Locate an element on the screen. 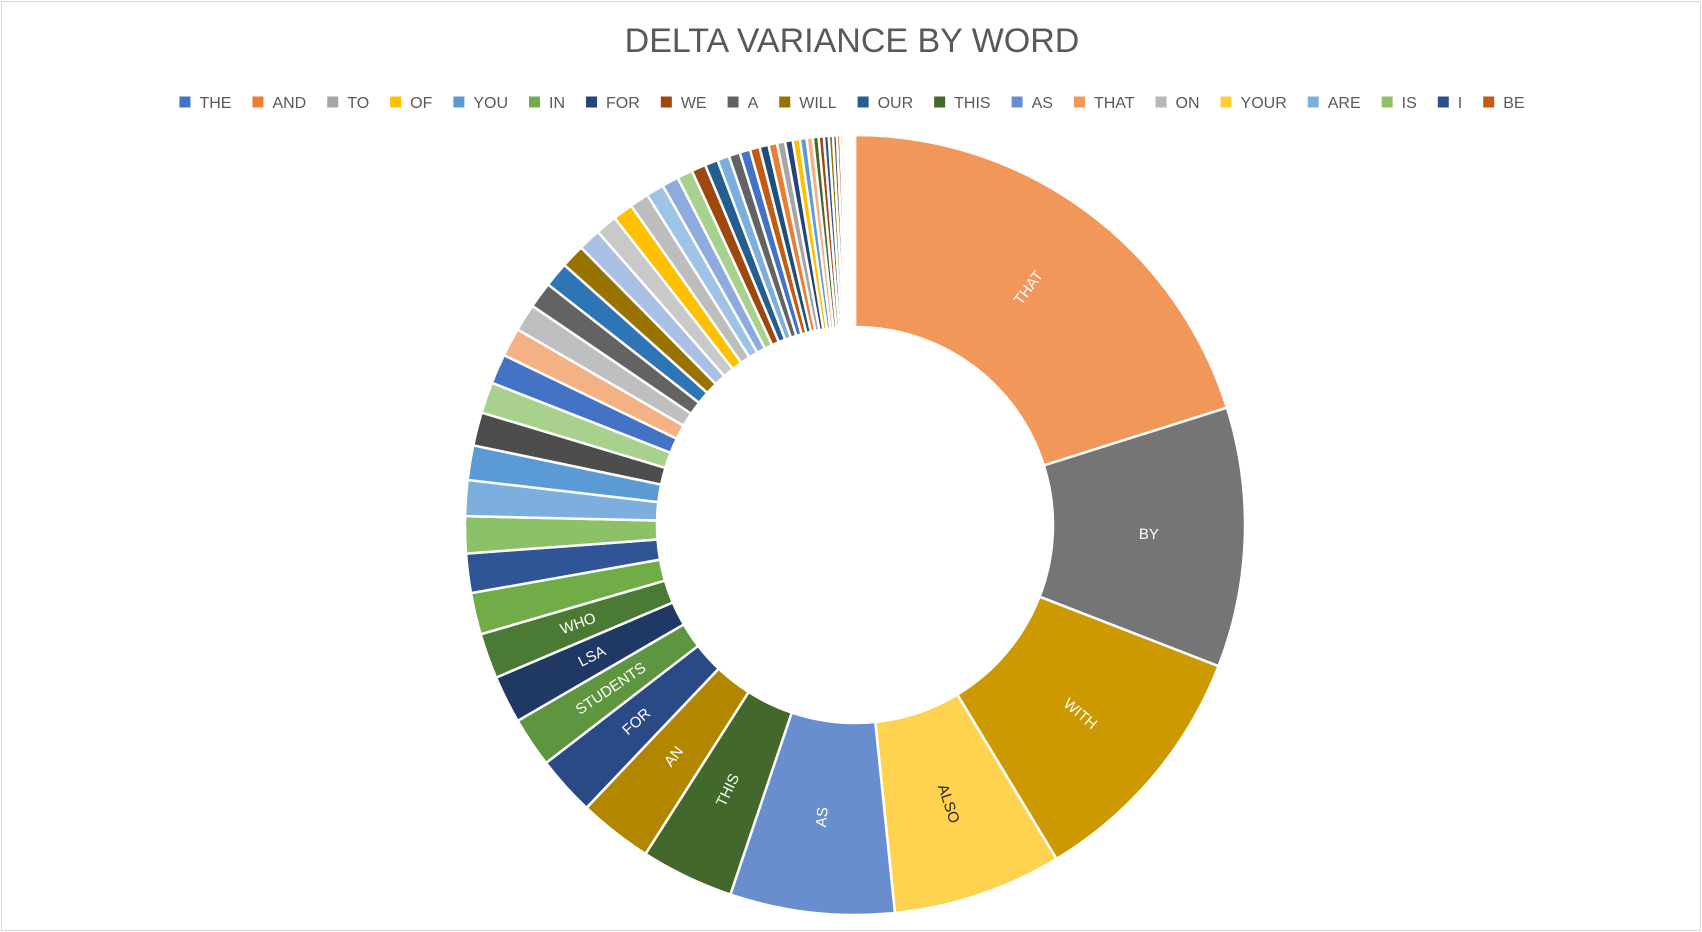 This screenshot has height=932, width=1702. legend-item: OUR is located at coordinates (885, 103).